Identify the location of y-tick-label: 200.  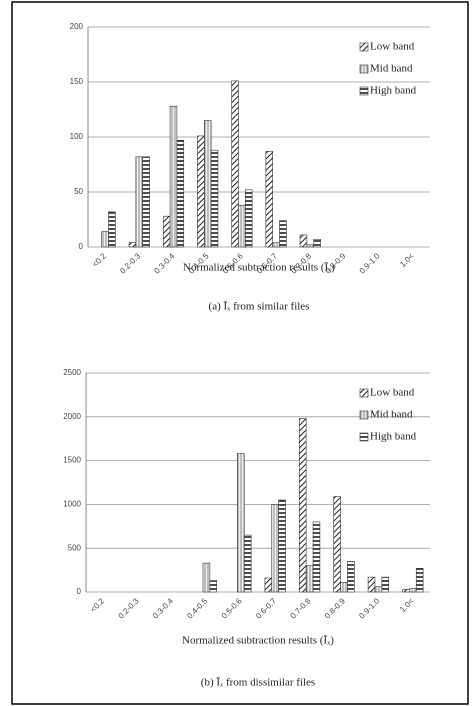
(77, 26).